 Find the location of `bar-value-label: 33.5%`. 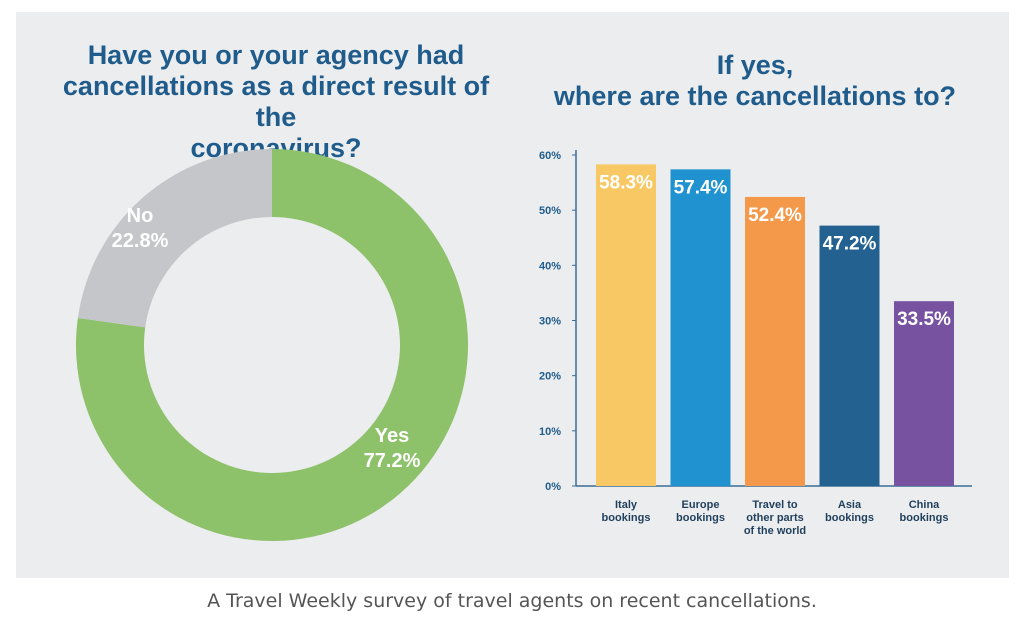

bar-value-label: 33.5% is located at coordinates (924, 319).